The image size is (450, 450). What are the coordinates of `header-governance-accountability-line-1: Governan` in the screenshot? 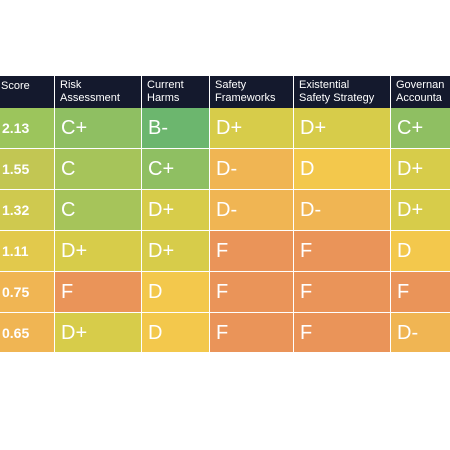 It's located at (420, 85).